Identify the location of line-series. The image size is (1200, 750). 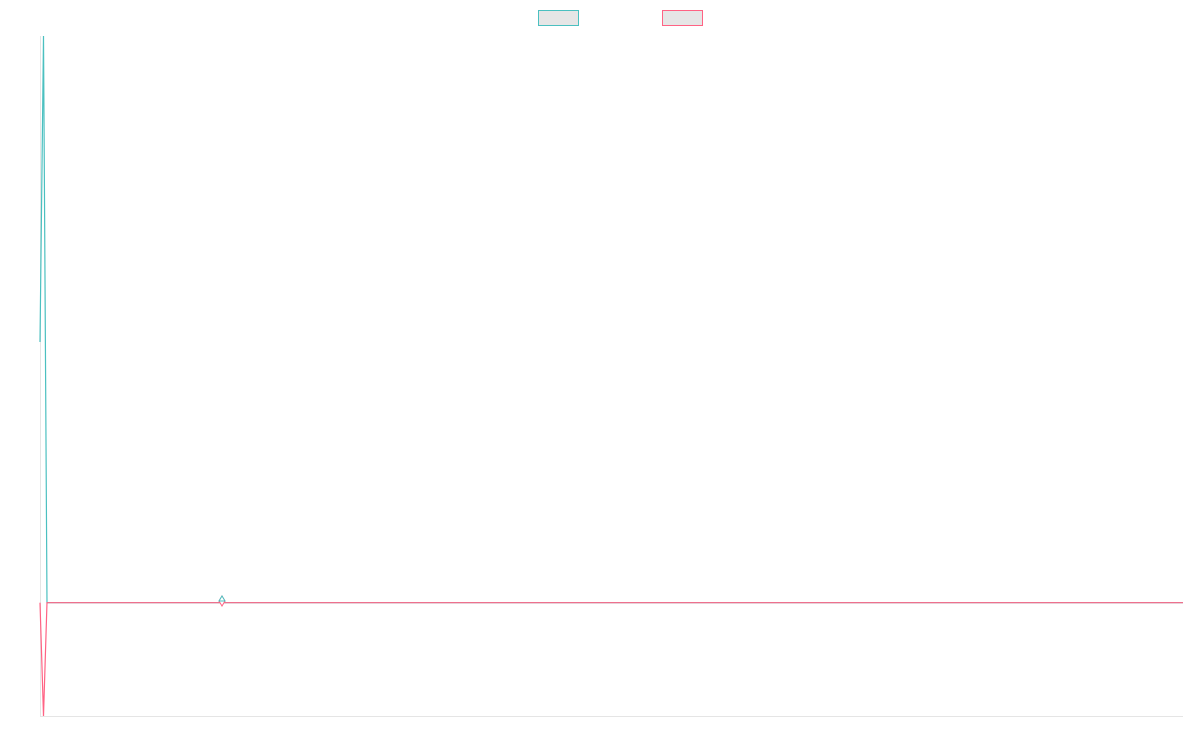
(611, 659).